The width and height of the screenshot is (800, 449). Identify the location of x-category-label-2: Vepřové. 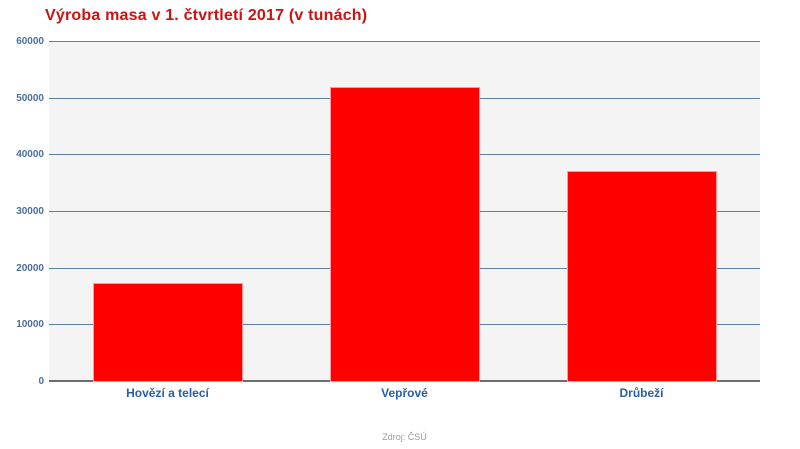
(404, 393).